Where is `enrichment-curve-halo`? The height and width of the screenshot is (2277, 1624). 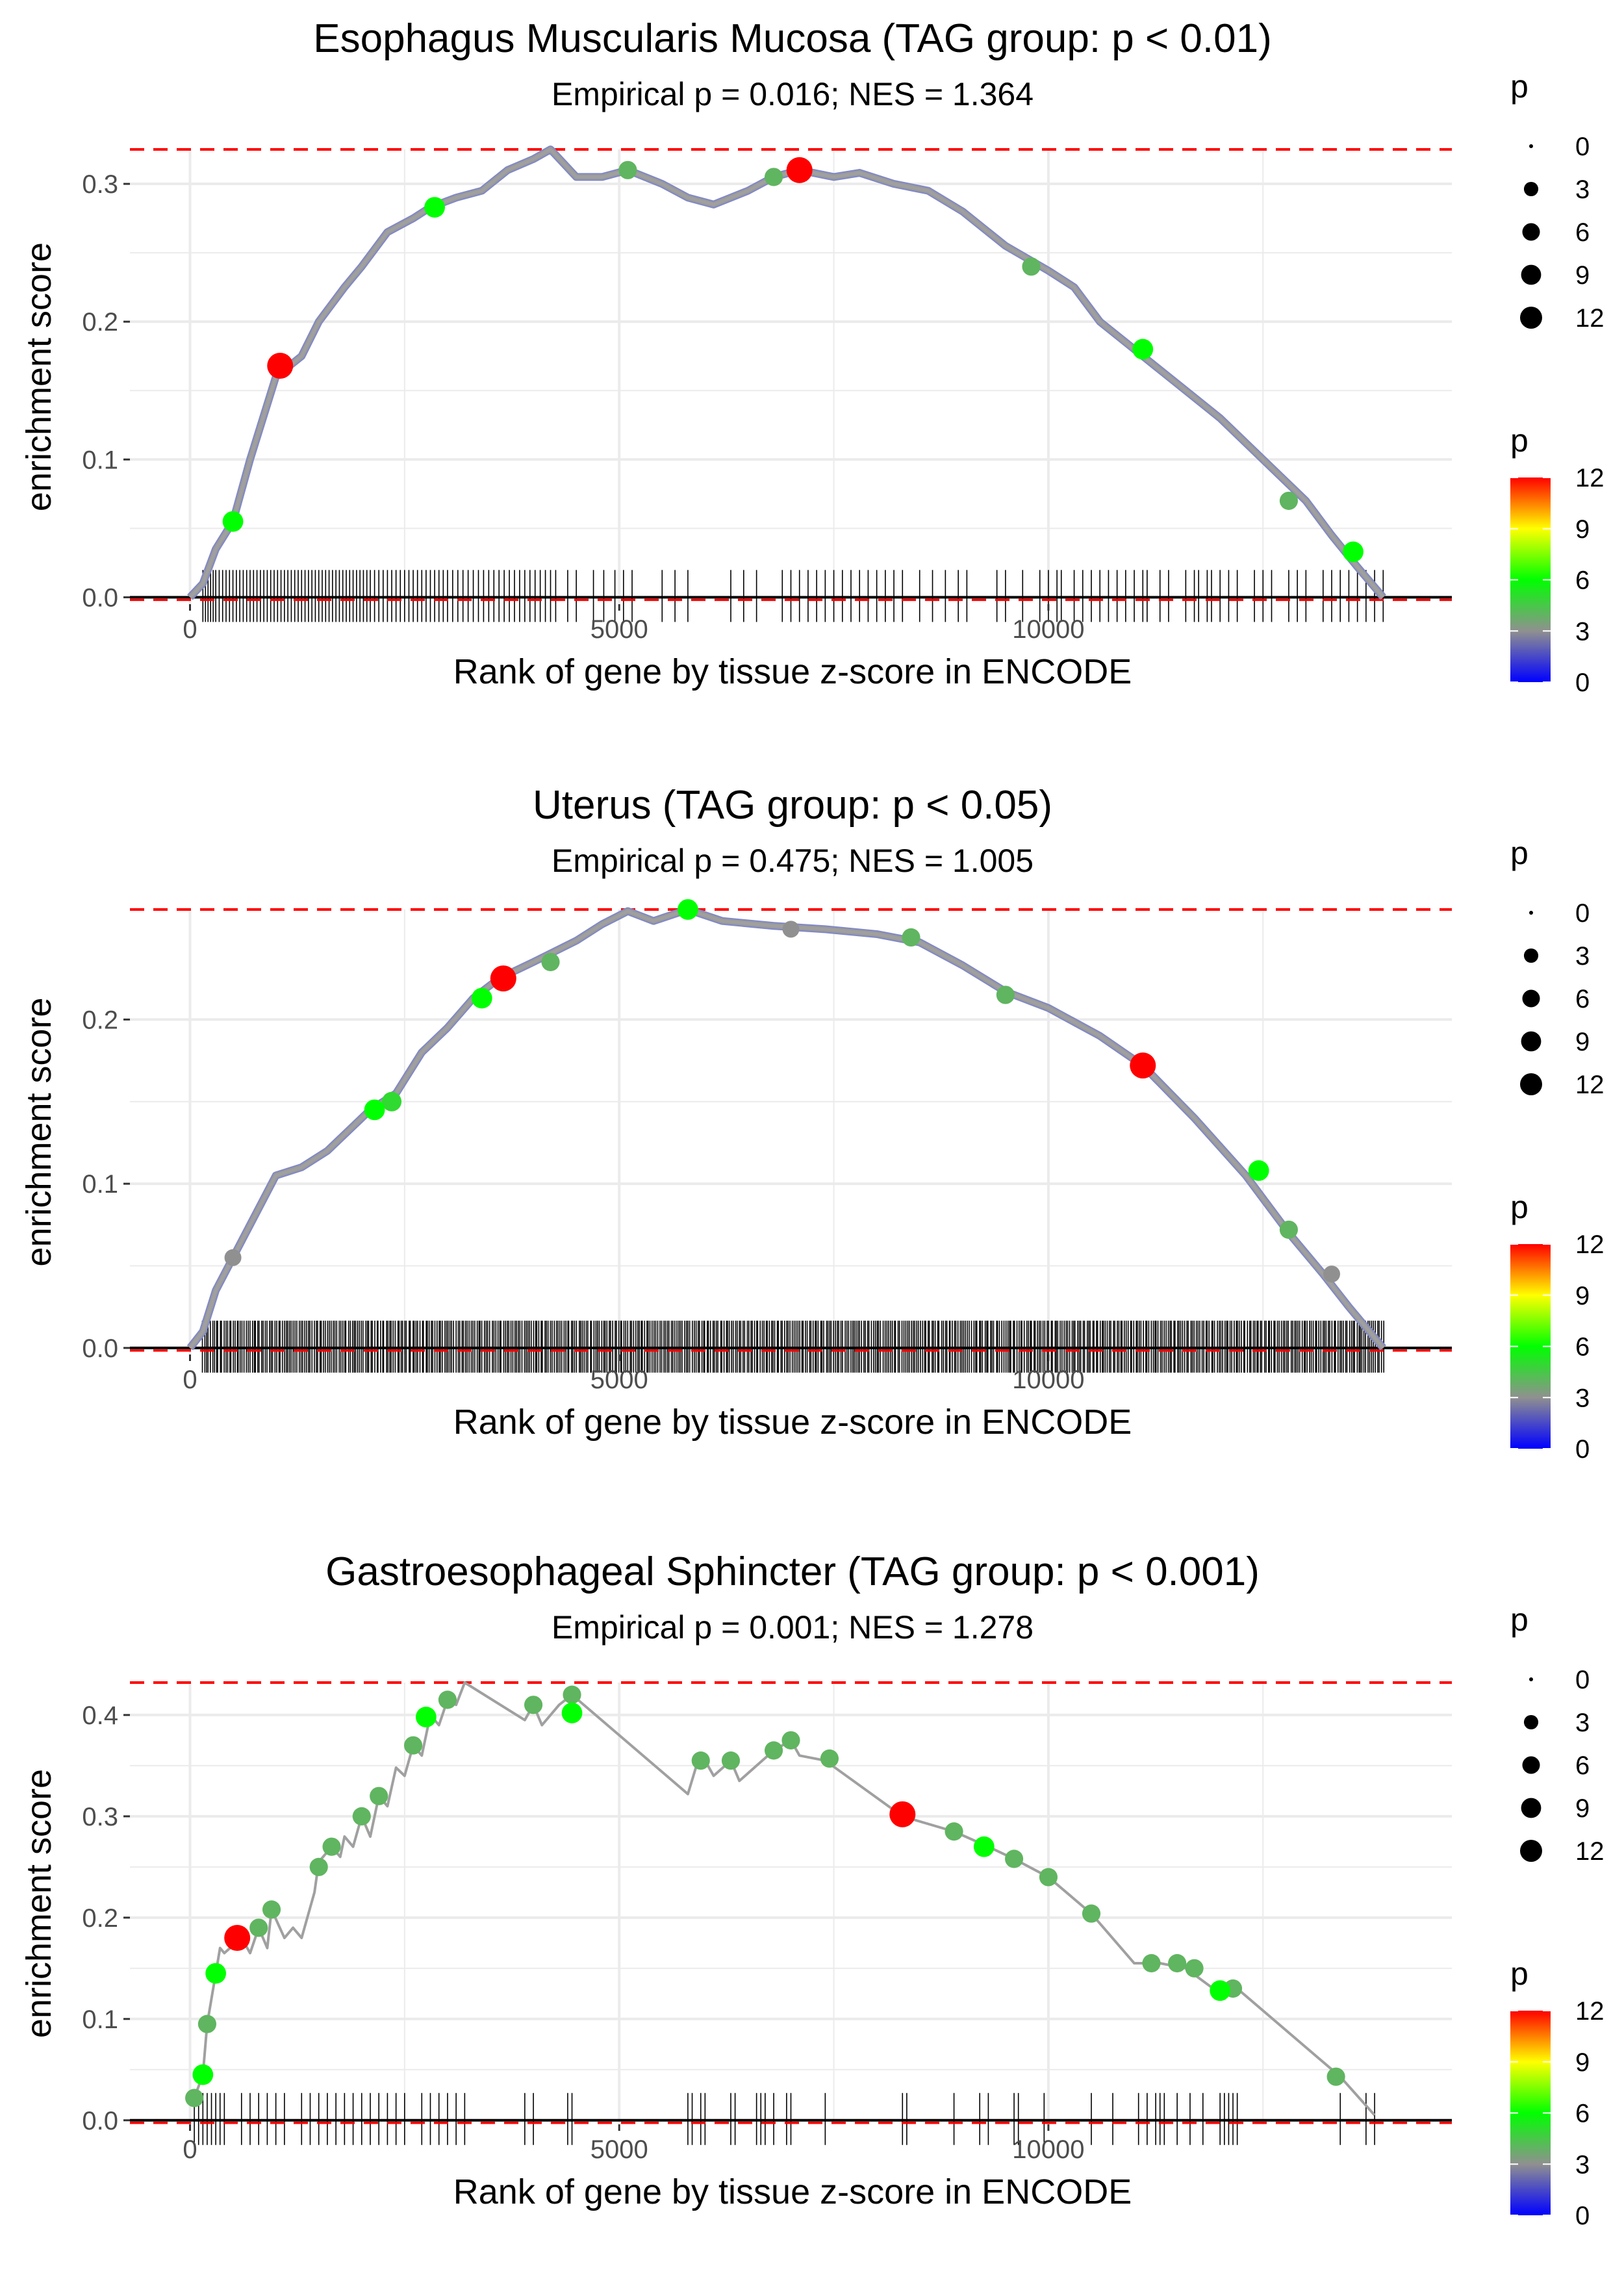
enrichment-curve-halo is located at coordinates (786, 373).